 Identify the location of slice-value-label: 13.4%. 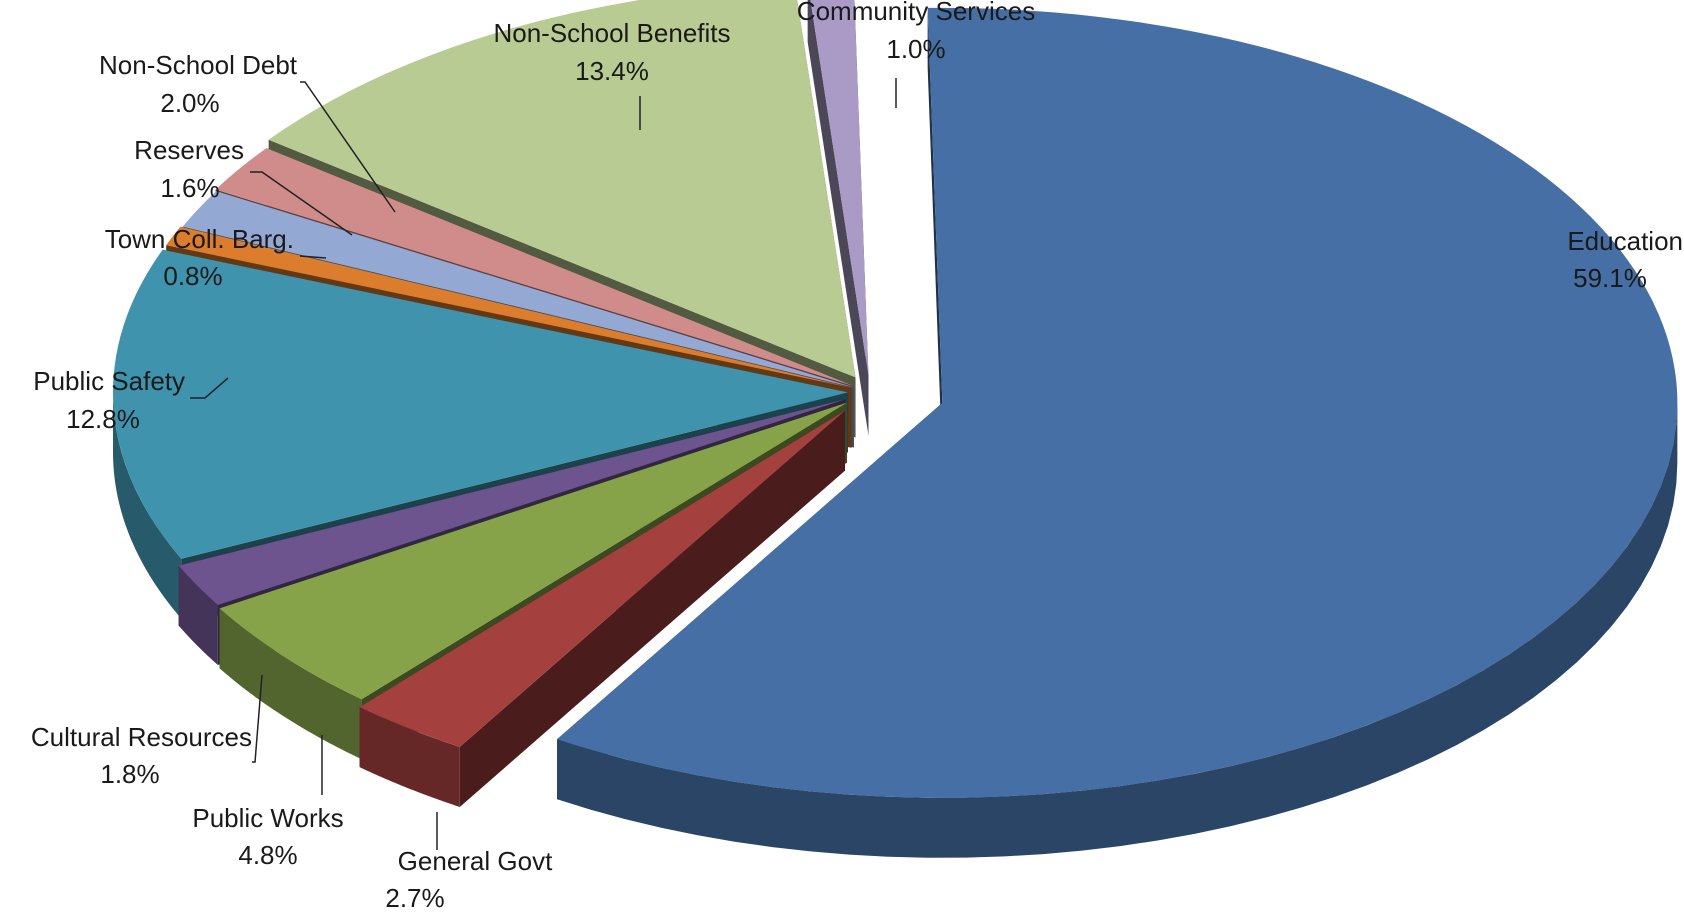
(612, 71).